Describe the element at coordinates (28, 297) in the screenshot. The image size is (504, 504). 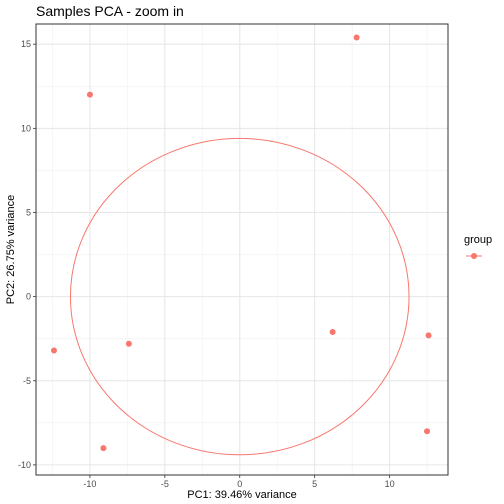
I see `y-tick-label: 0` at that location.